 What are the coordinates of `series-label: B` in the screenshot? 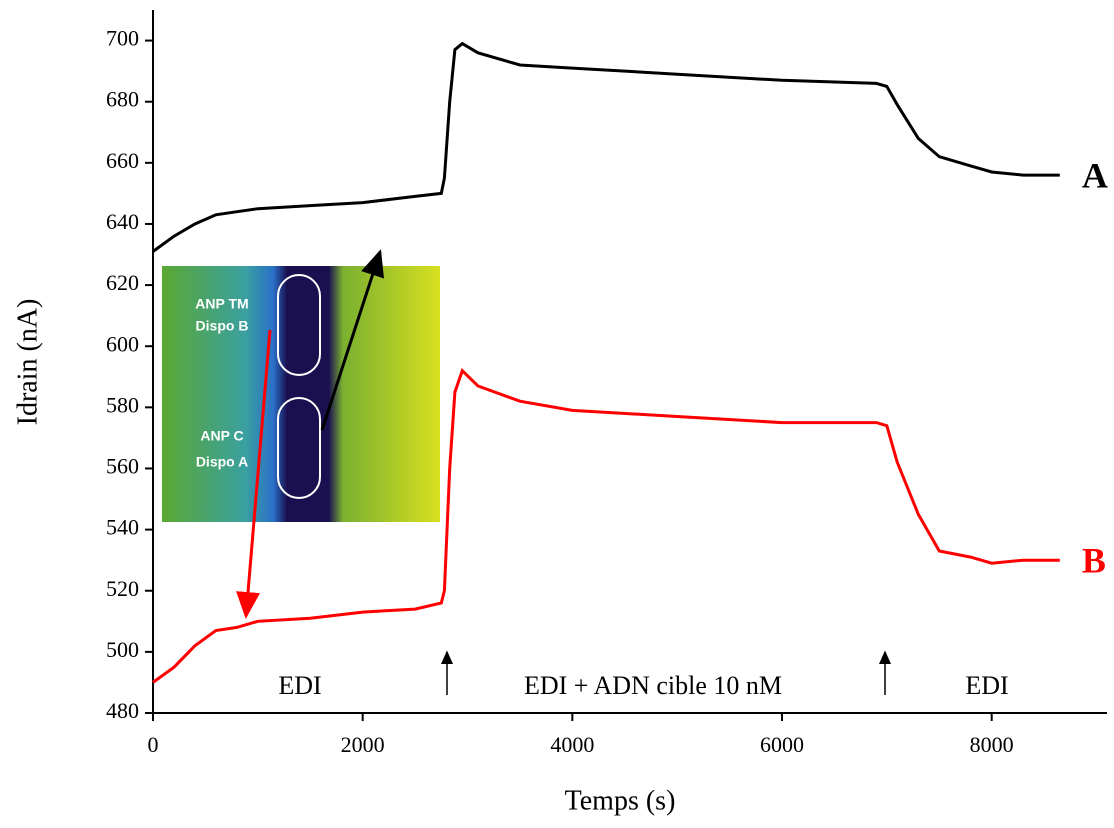 It's located at (1094, 560).